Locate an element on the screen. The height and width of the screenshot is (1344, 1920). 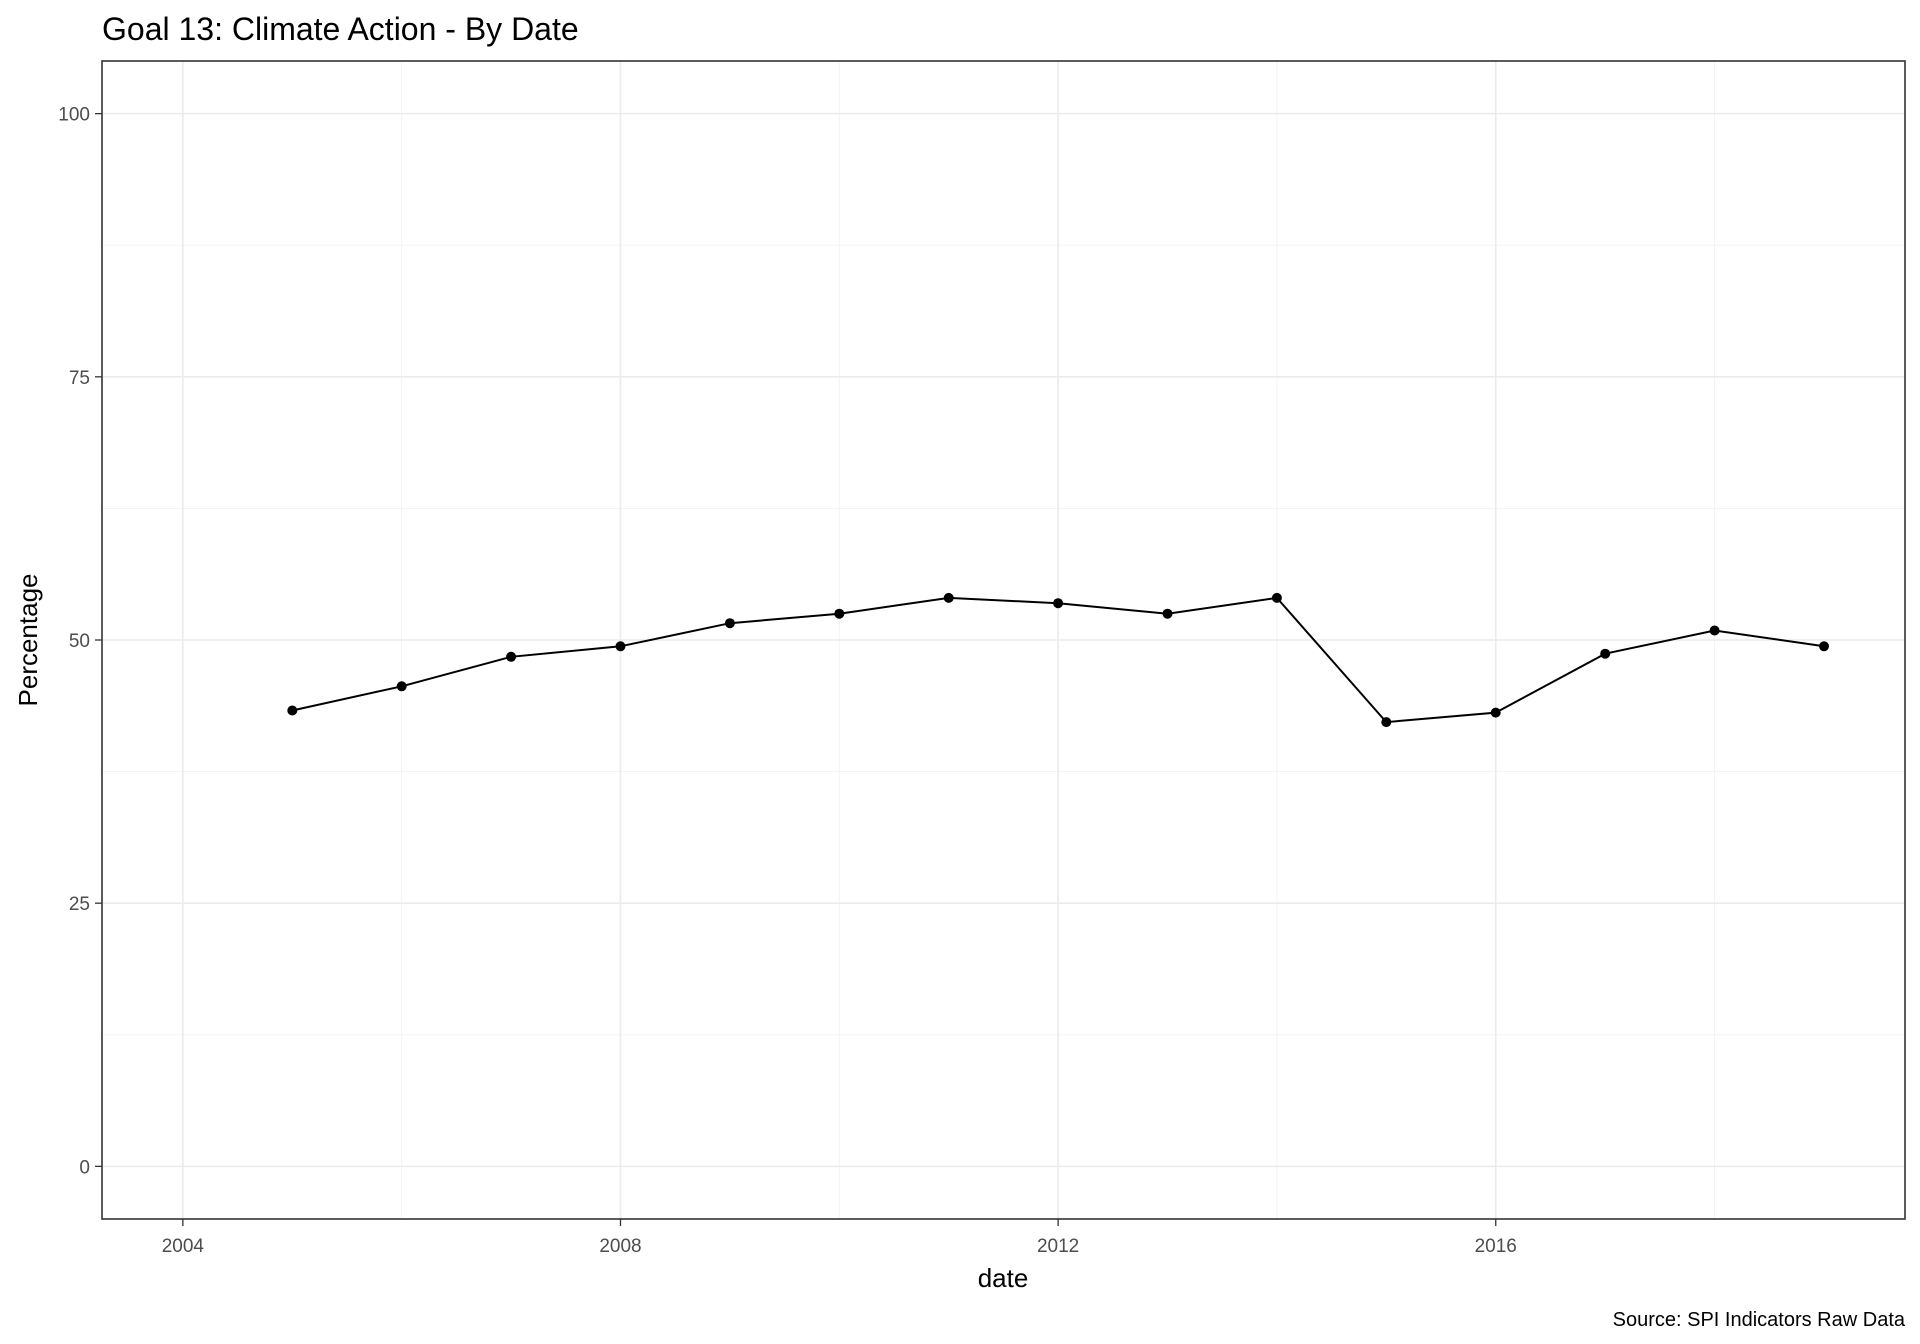
y-tick-label: 50 is located at coordinates (79, 641).